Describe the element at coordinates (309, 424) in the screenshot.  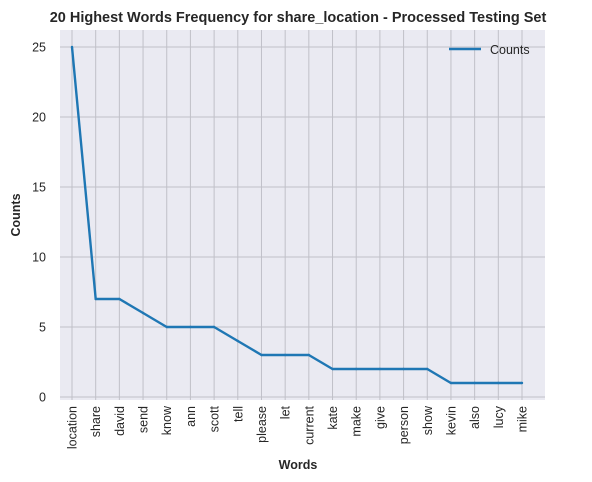
I see `x-tick-label: current` at that location.